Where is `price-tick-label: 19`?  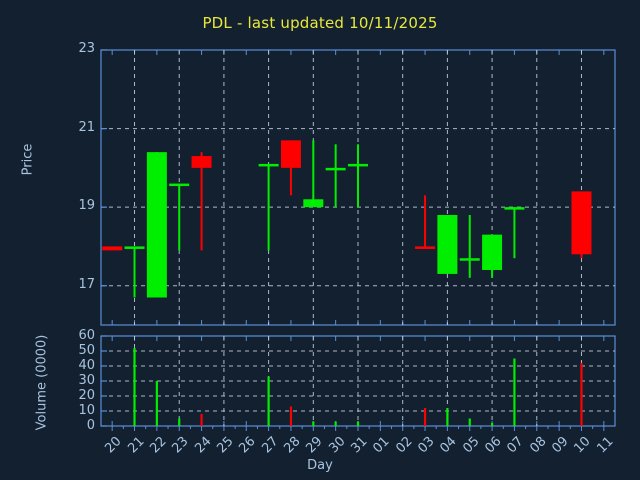
price-tick-label: 19 is located at coordinates (86, 206).